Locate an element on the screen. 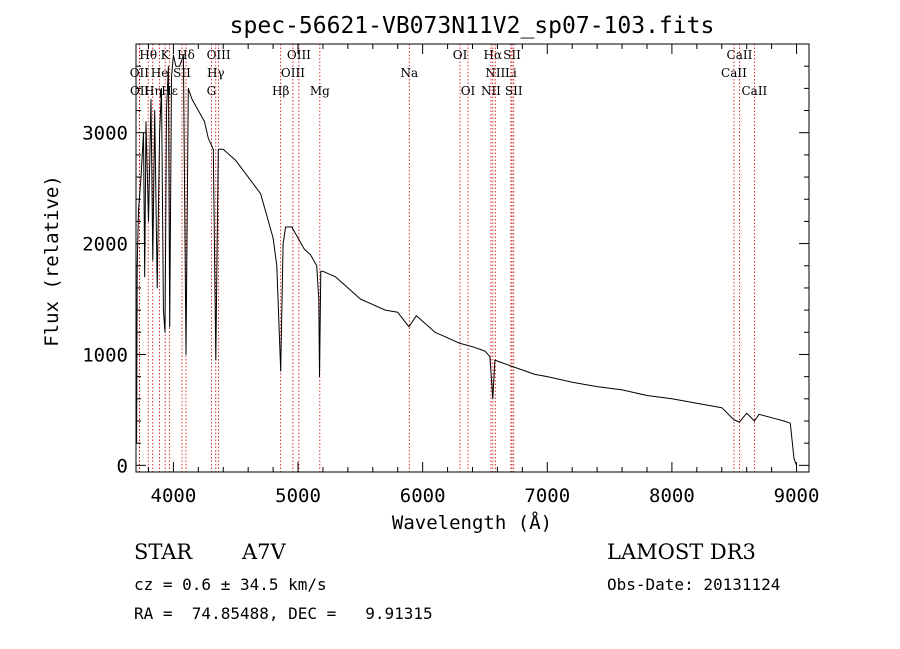 Image resolution: width=900 pixels, height=649 pixels. marker-label-21: NII is located at coordinates (491, 91).